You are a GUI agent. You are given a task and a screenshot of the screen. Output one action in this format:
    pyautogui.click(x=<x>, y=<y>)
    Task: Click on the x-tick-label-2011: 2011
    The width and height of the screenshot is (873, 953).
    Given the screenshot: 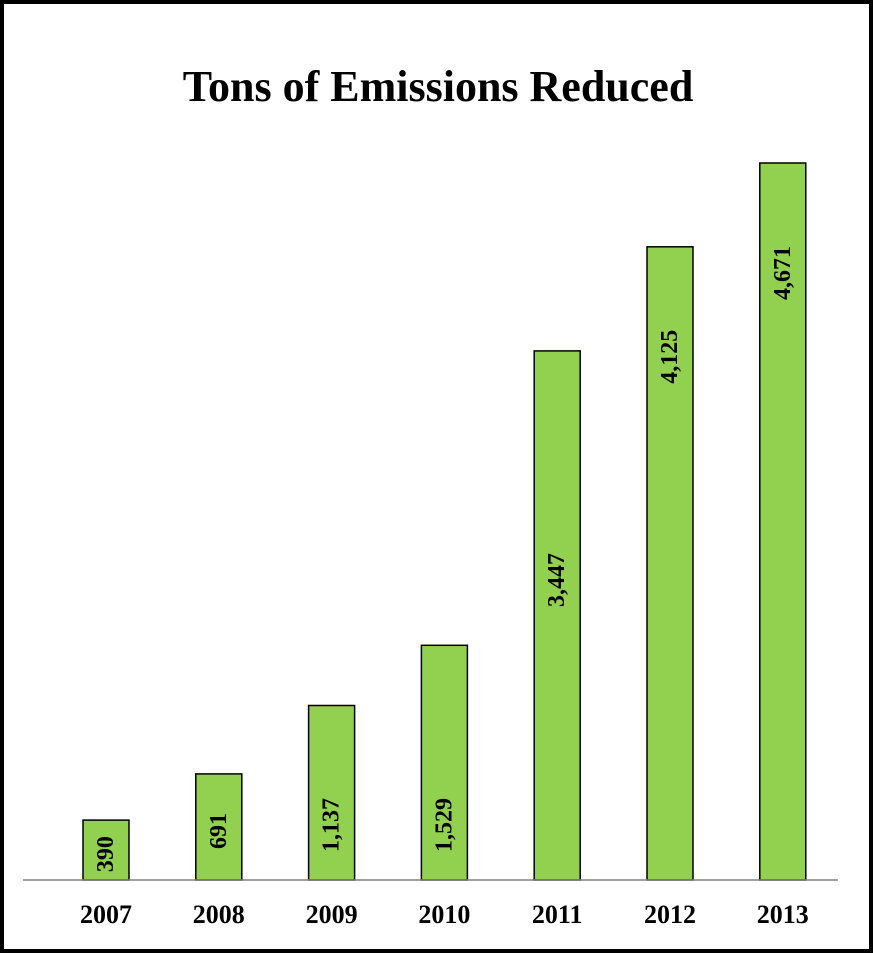 What is the action you would take?
    pyautogui.click(x=557, y=914)
    